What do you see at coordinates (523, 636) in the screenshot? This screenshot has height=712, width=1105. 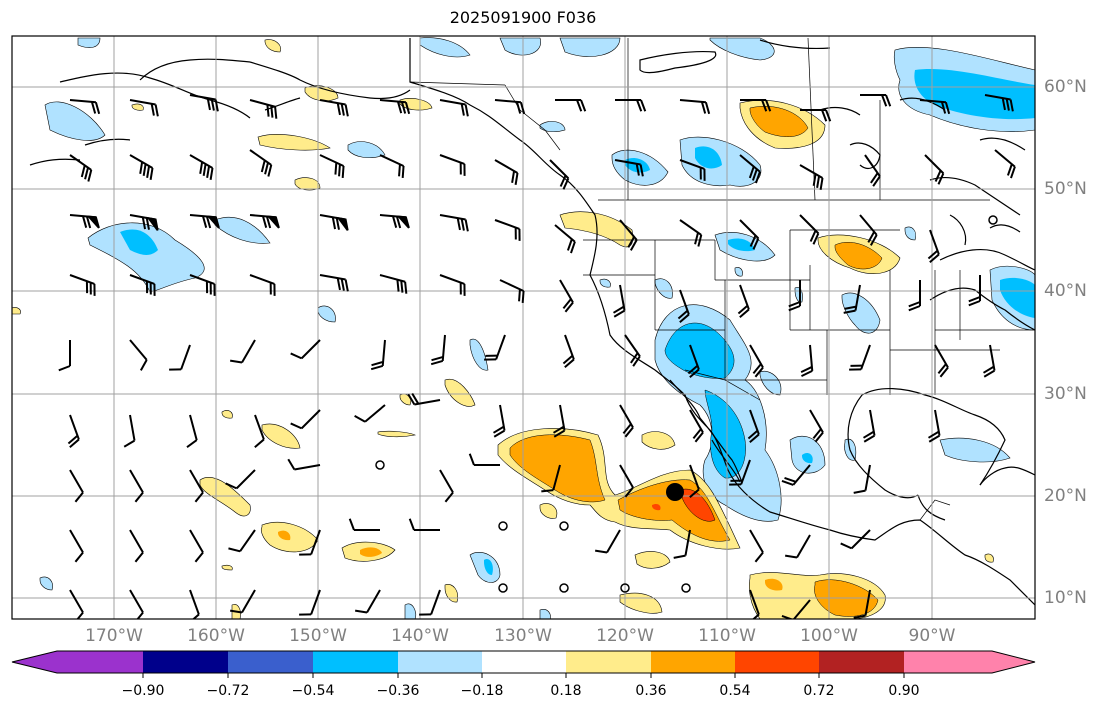 I see `lon-label: 130°W` at bounding box center [523, 636].